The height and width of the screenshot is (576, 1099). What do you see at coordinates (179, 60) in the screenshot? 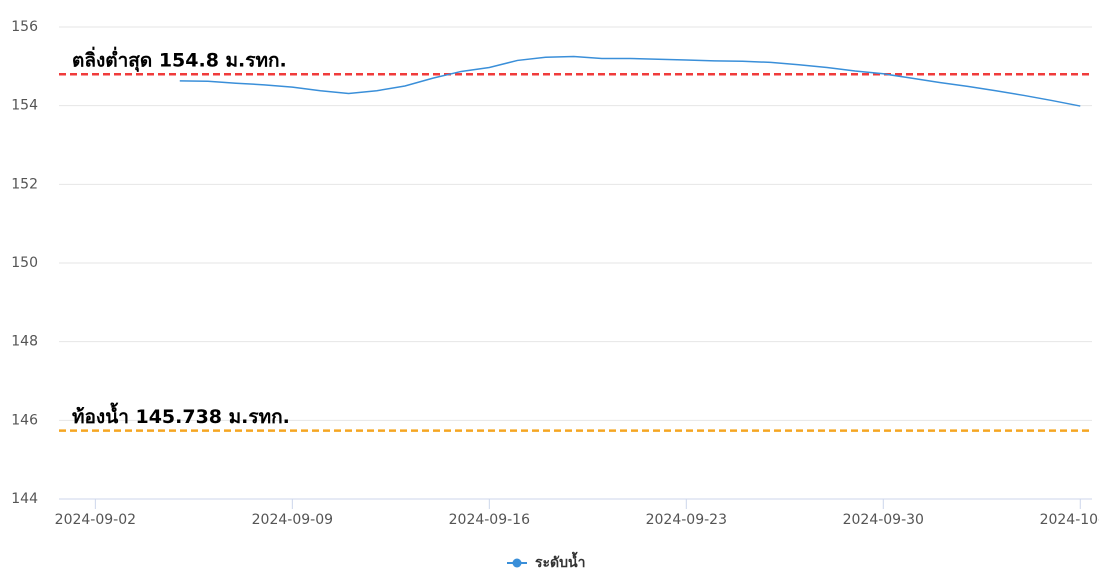
I see `annotation-label: ตลิ่งต่ำสุด 154.8 ม.รทก.` at bounding box center [179, 60].